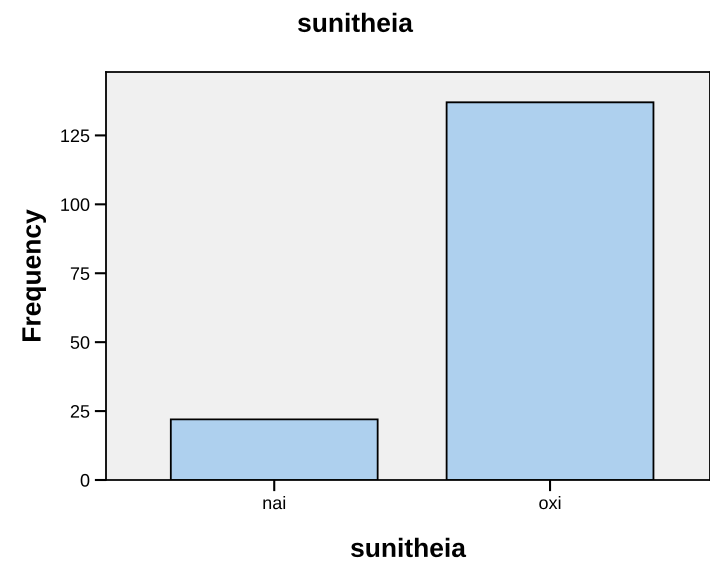  I want to click on y-tick-label: 100, so click(75, 205).